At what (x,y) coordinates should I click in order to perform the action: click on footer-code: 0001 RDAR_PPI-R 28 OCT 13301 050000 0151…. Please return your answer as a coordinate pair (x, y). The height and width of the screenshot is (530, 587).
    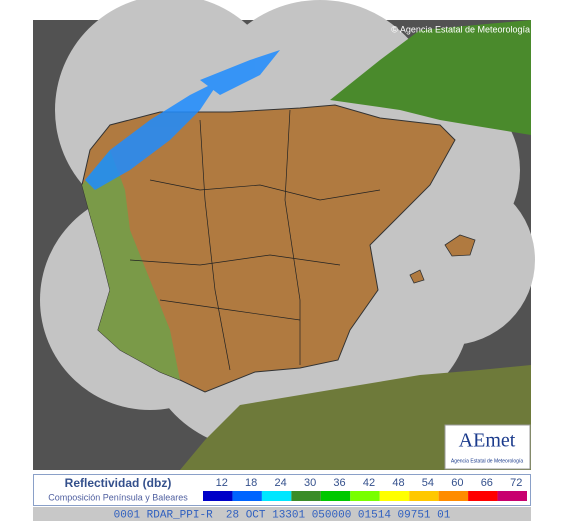
    Looking at the image, I should click on (282, 515).